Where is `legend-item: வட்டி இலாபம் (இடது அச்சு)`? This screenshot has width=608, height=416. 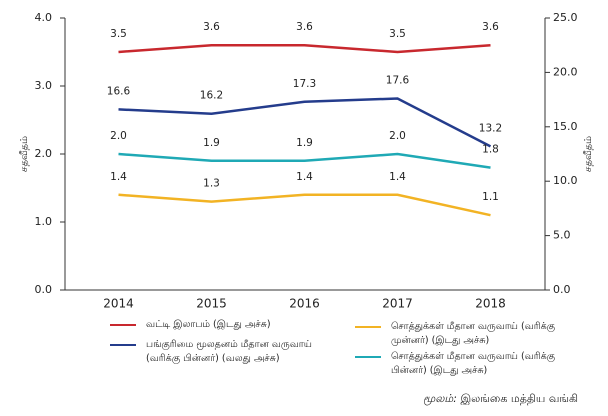 legend-item: வட்டி இலாபம் (இடது அச்சு) is located at coordinates (230, 325).